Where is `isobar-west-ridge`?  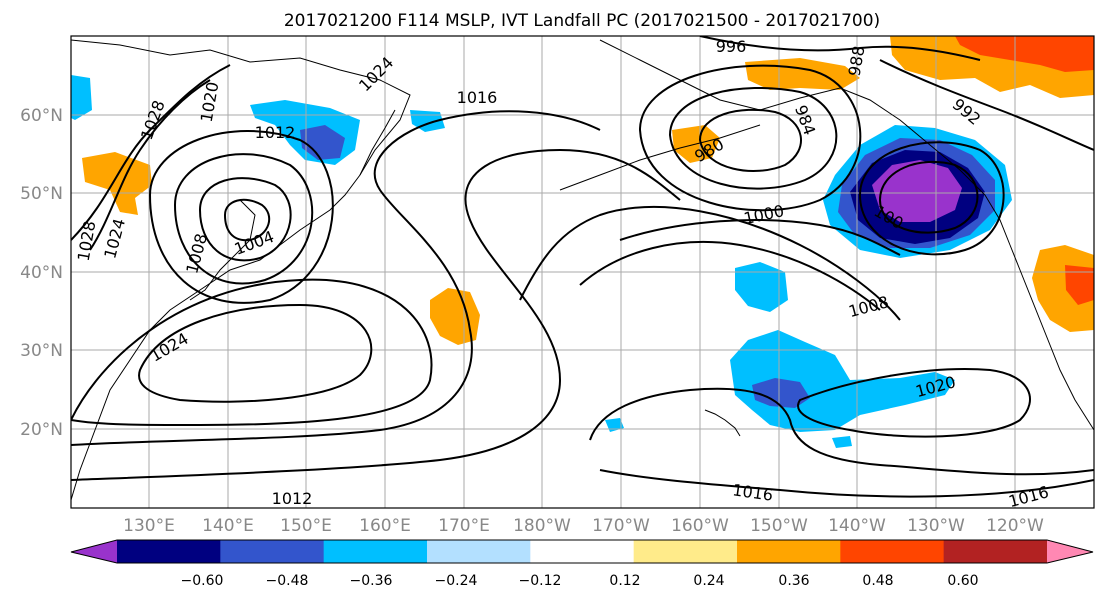
isobar-west-ridge is located at coordinates (151, 152).